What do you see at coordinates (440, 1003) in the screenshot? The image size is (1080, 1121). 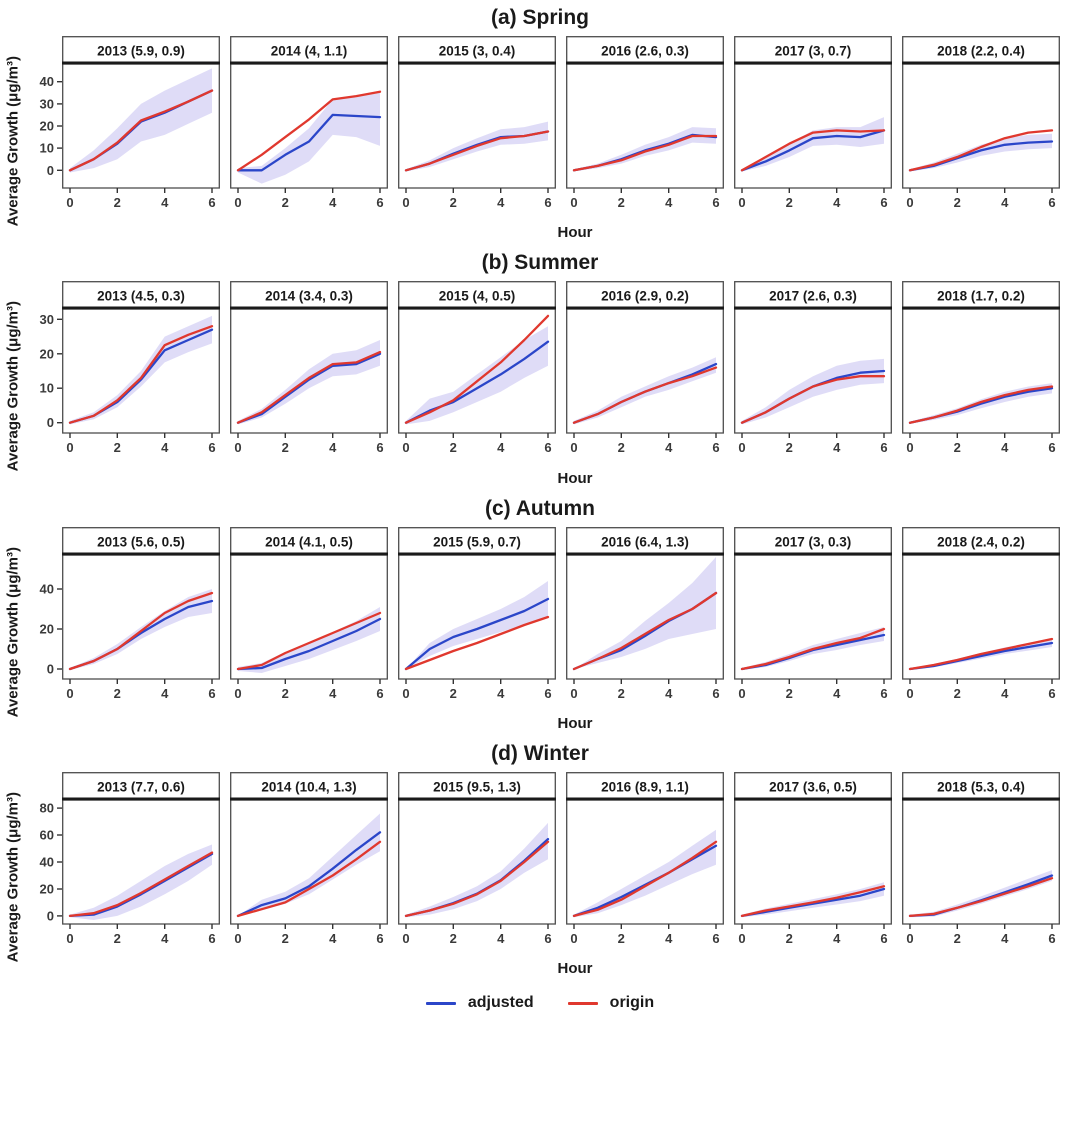 I see `adjusted-line-swatch` at bounding box center [440, 1003].